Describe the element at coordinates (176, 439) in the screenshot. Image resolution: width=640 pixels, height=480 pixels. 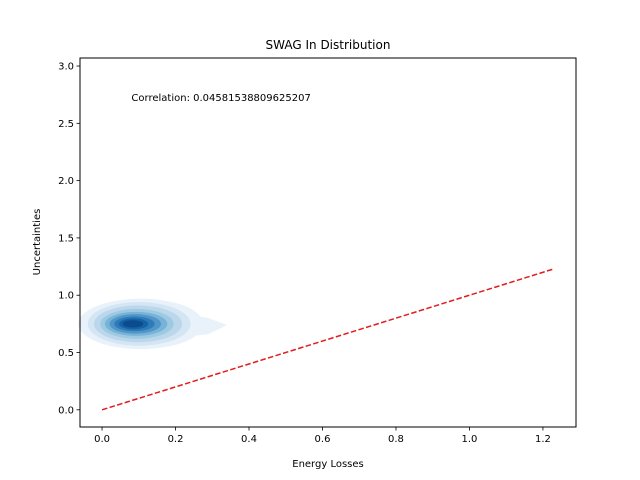
I see `x-tick-label: 0.2` at that location.